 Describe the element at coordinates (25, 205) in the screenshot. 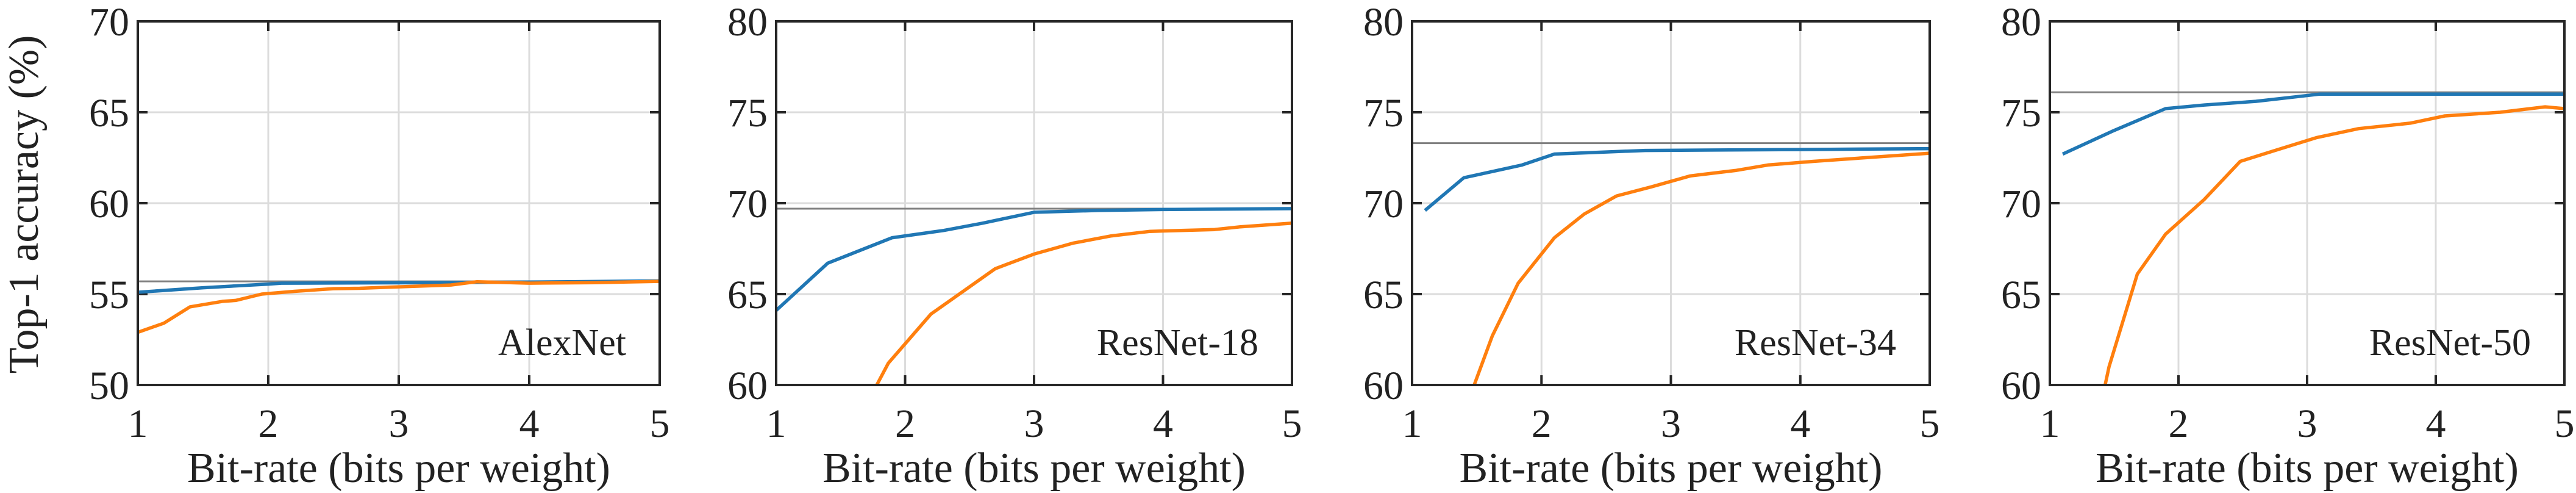

I see `y-axis-label: Top-1 accuracy (%)` at that location.